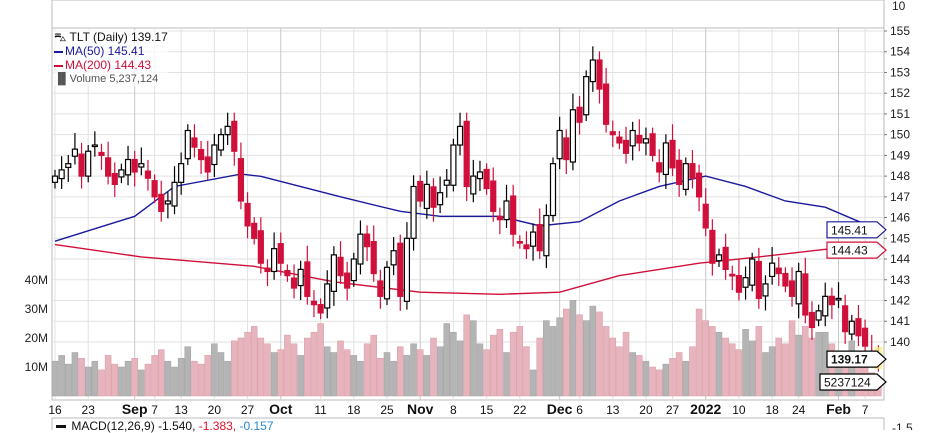  Describe the element at coordinates (838, 409) in the screenshot. I see `x-tick-label: Feb` at that location.